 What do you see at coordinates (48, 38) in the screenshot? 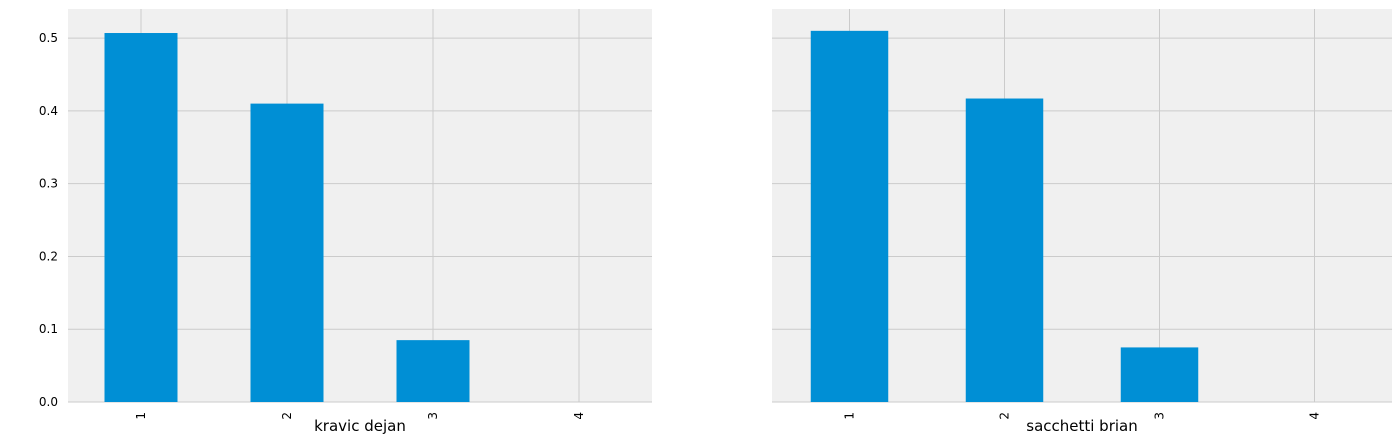
I see `y-tick-label: 0.5` at bounding box center [48, 38].